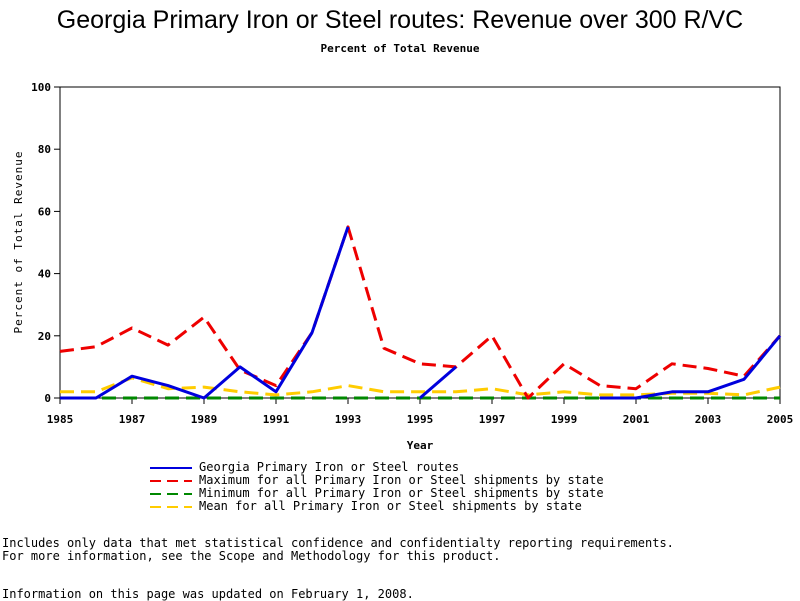 This screenshot has height=601, width=800. I want to click on legend-swatch-georgia-routes, so click(171, 468).